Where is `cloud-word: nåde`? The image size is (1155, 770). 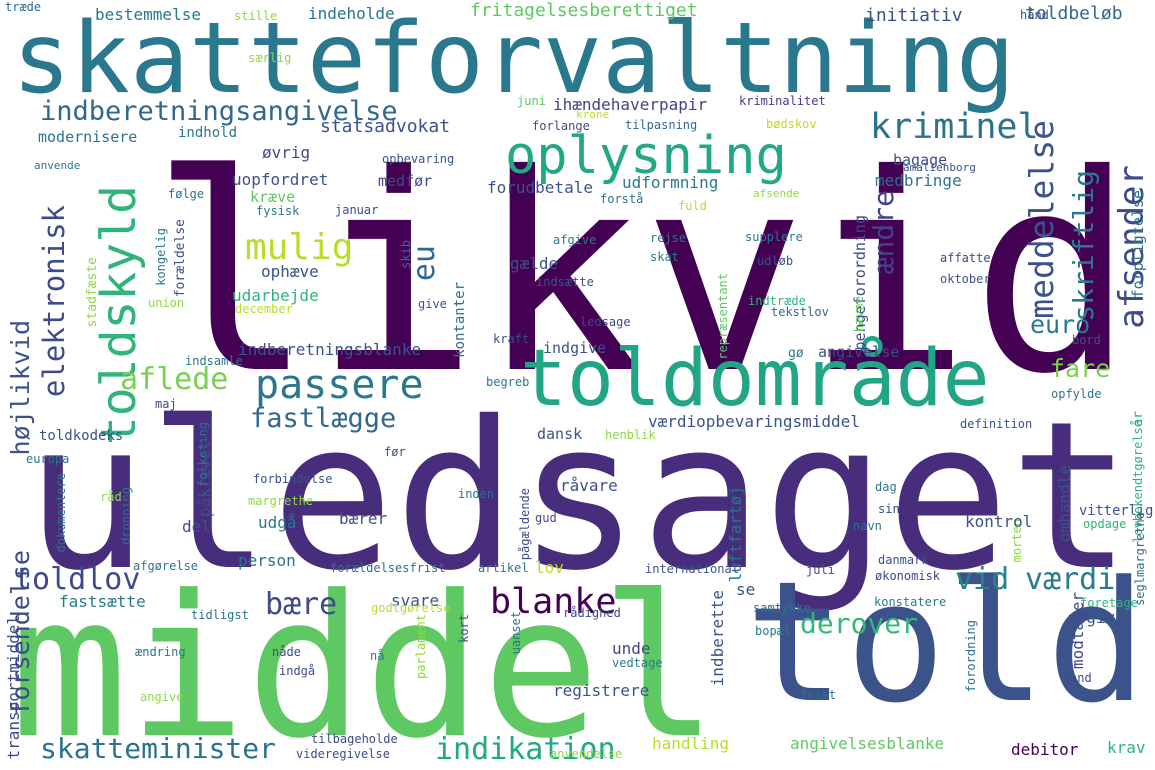
cloud-word: nåde is located at coordinates (286, 652).